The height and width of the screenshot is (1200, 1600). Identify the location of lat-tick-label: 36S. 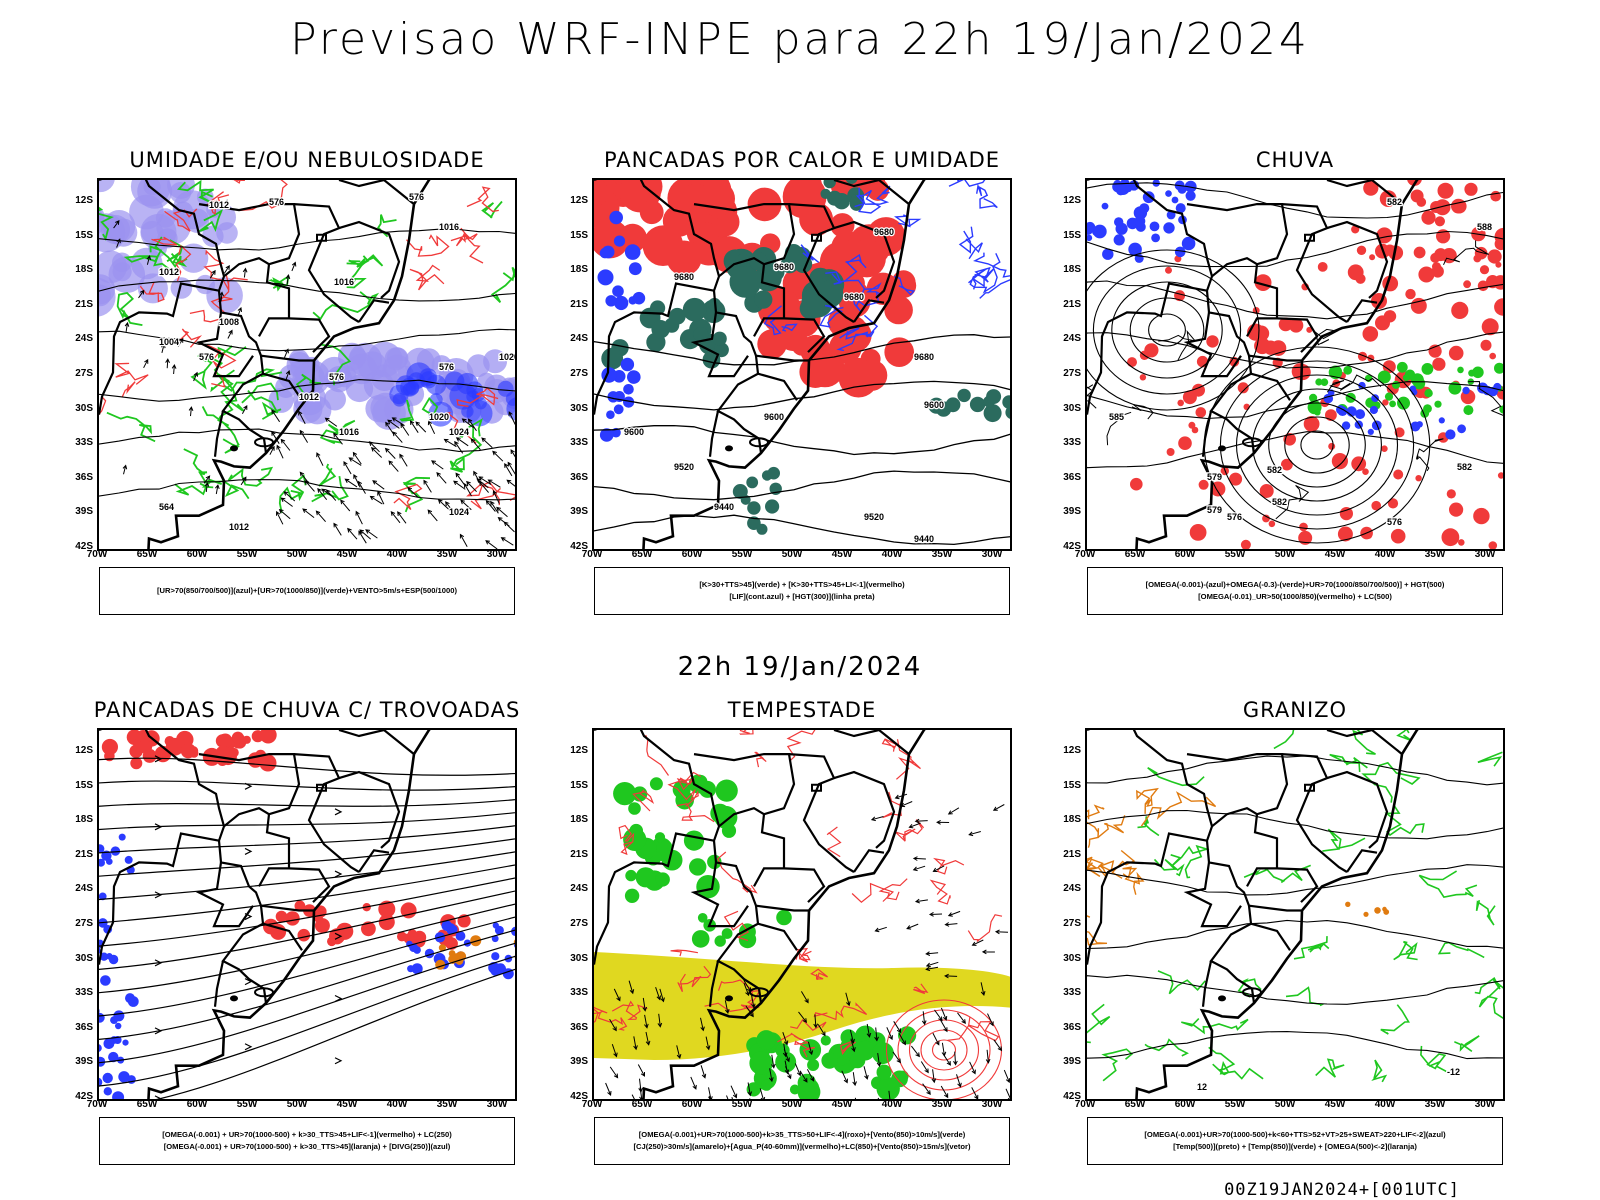
(579, 1027).